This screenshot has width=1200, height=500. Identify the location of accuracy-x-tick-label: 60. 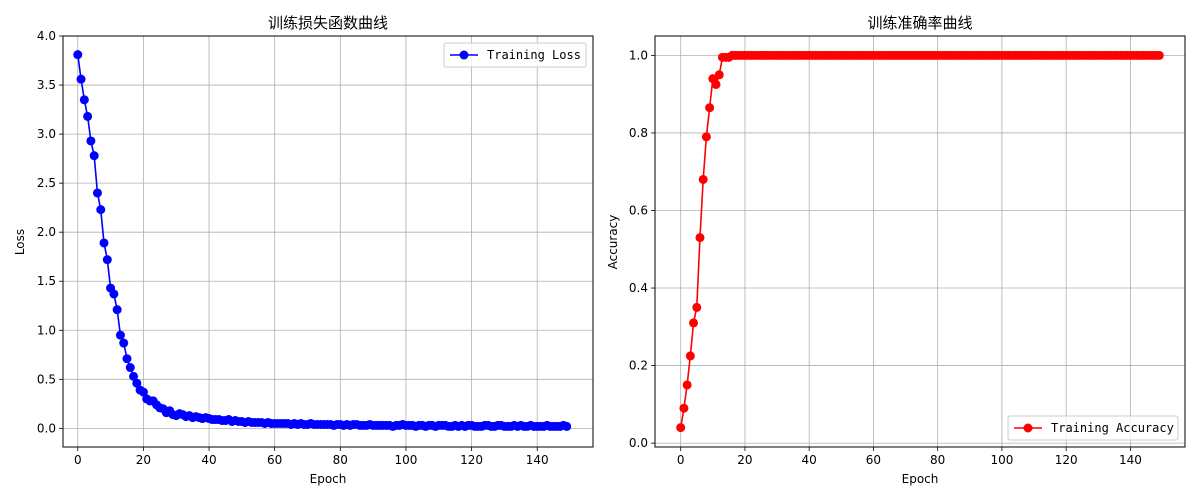
(873, 460).